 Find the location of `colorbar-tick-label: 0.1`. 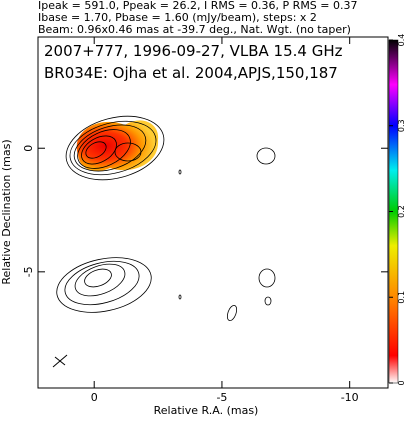

colorbar-tick-label: 0.1 is located at coordinates (401, 297).